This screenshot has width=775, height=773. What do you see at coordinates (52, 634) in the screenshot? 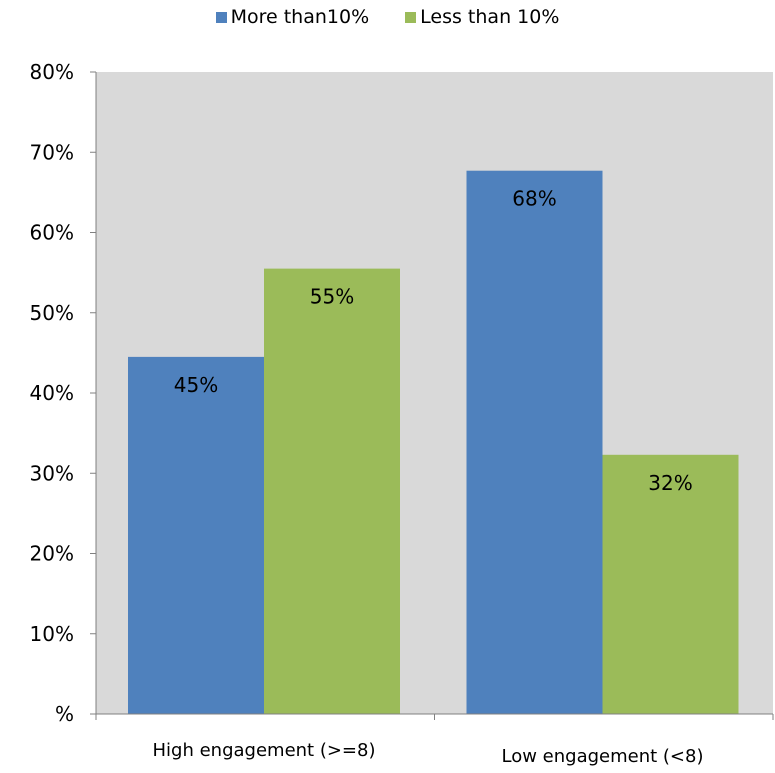
I see `y-tick-label-1: 10%` at bounding box center [52, 634].